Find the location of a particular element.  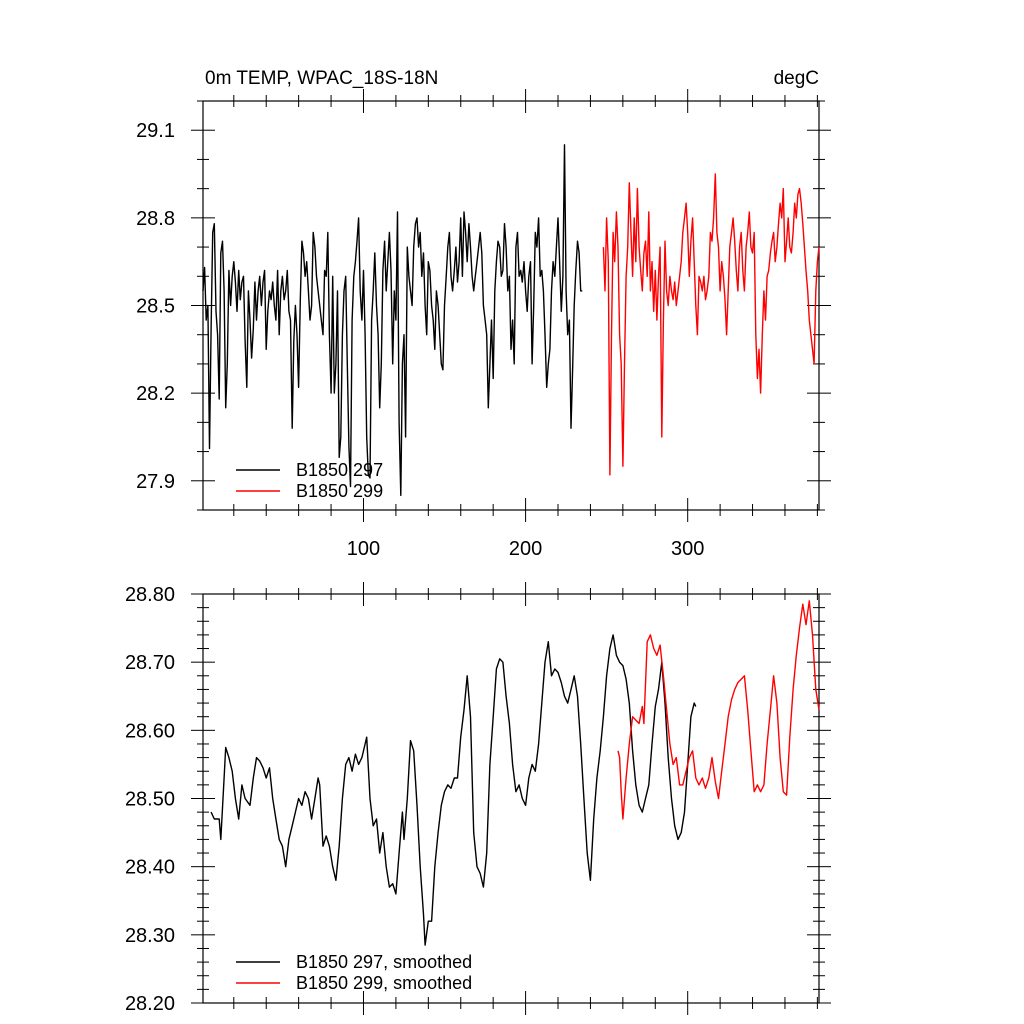

x-tick-label: 100 is located at coordinates (363, 549).